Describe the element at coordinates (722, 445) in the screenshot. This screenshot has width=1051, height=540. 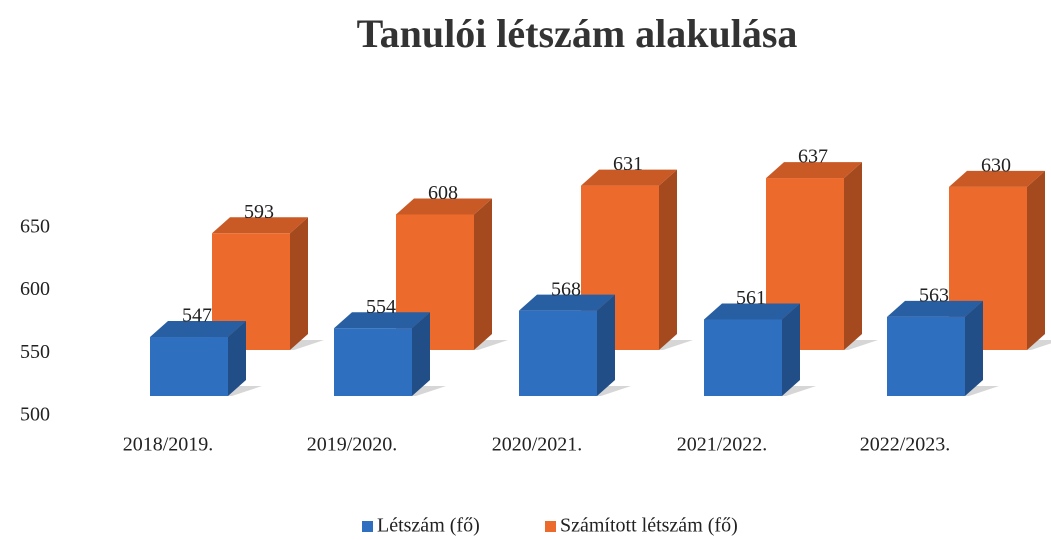
I see `x-tick-label: 2021/2022.` at that location.